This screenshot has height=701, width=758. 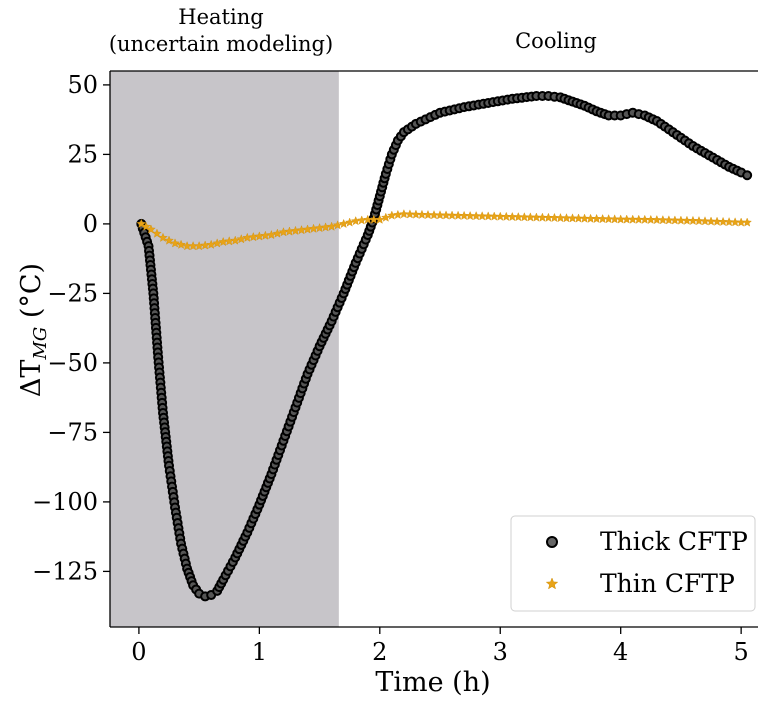 I want to click on x-tick-label: 3, so click(x=500, y=652).